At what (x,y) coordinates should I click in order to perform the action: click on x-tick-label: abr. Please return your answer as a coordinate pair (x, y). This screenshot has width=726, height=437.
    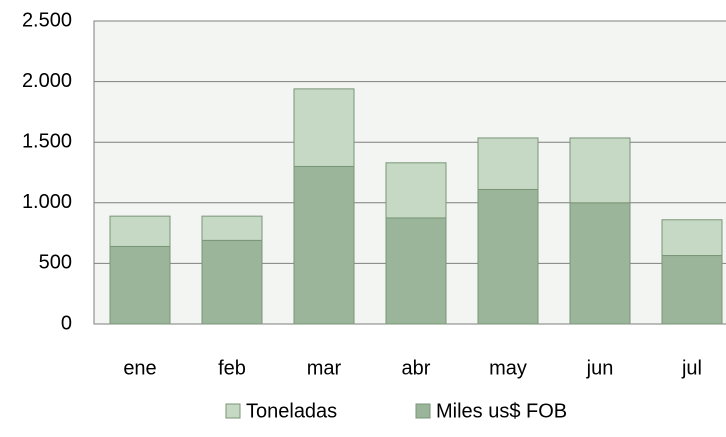
    Looking at the image, I should click on (416, 368).